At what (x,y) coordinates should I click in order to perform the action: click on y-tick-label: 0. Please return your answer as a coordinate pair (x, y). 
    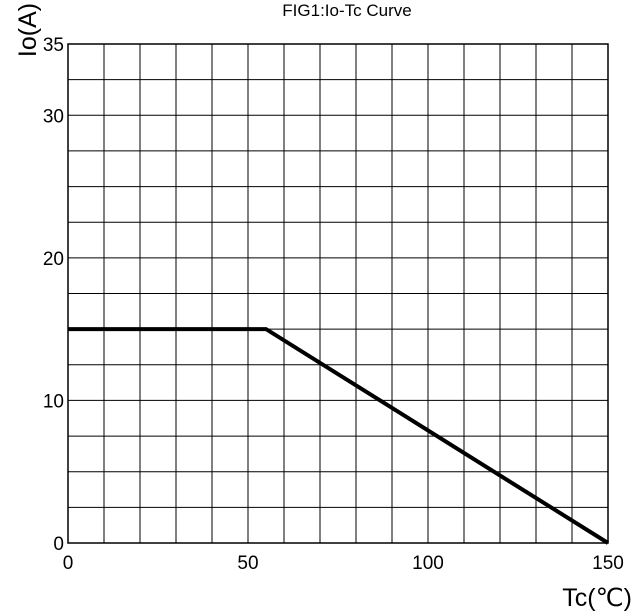
    Looking at the image, I should click on (58, 544).